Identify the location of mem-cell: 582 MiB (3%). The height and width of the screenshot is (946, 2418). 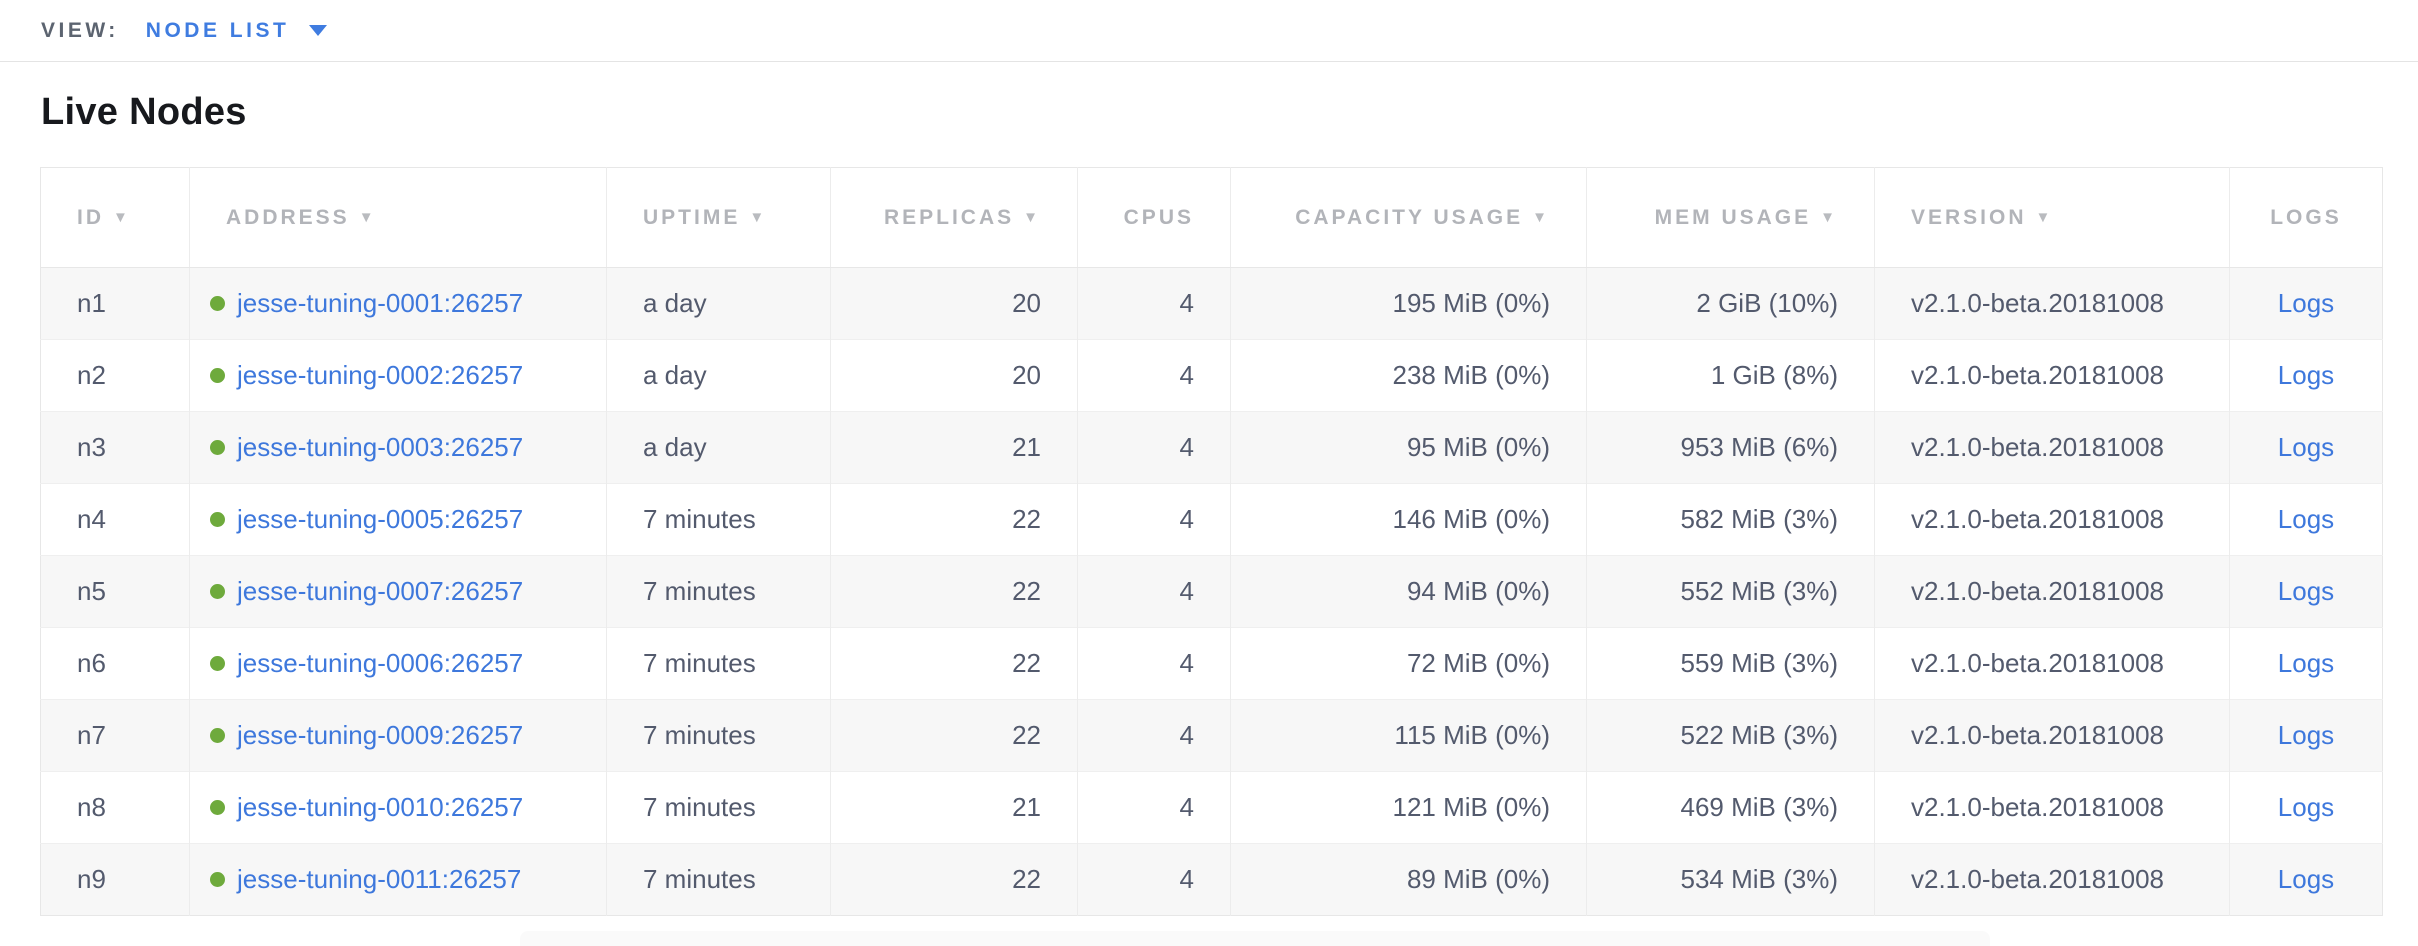
(1730, 519).